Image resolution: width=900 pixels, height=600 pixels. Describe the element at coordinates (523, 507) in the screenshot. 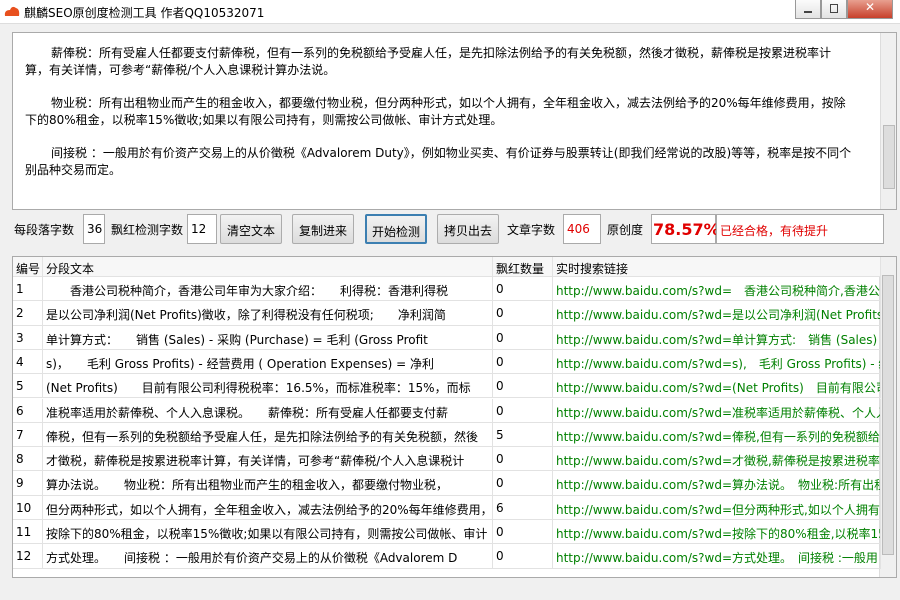

I see `red-count: 6` at that location.